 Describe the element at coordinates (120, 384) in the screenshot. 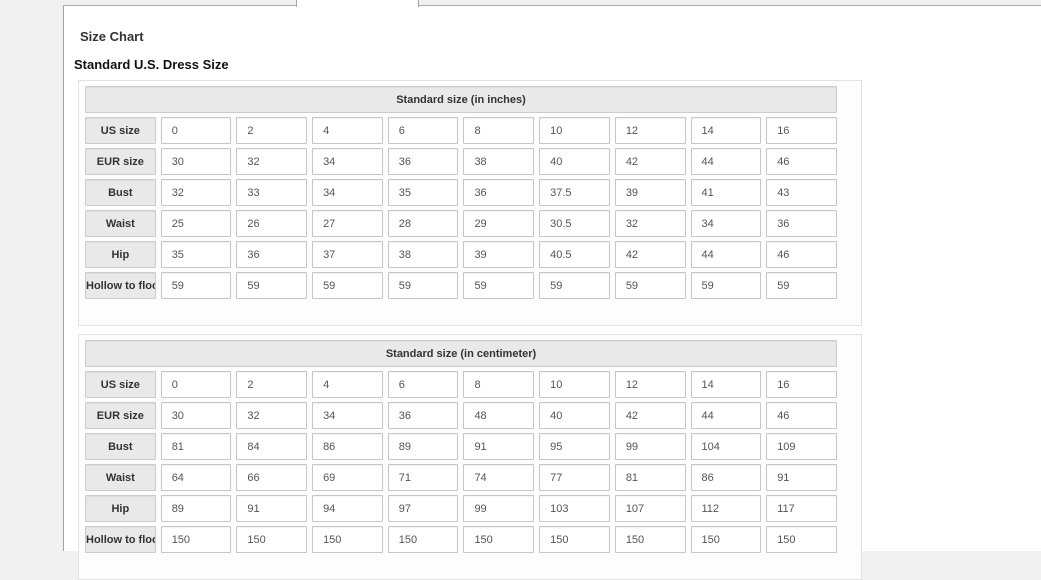

I see `row-label: US size` at that location.